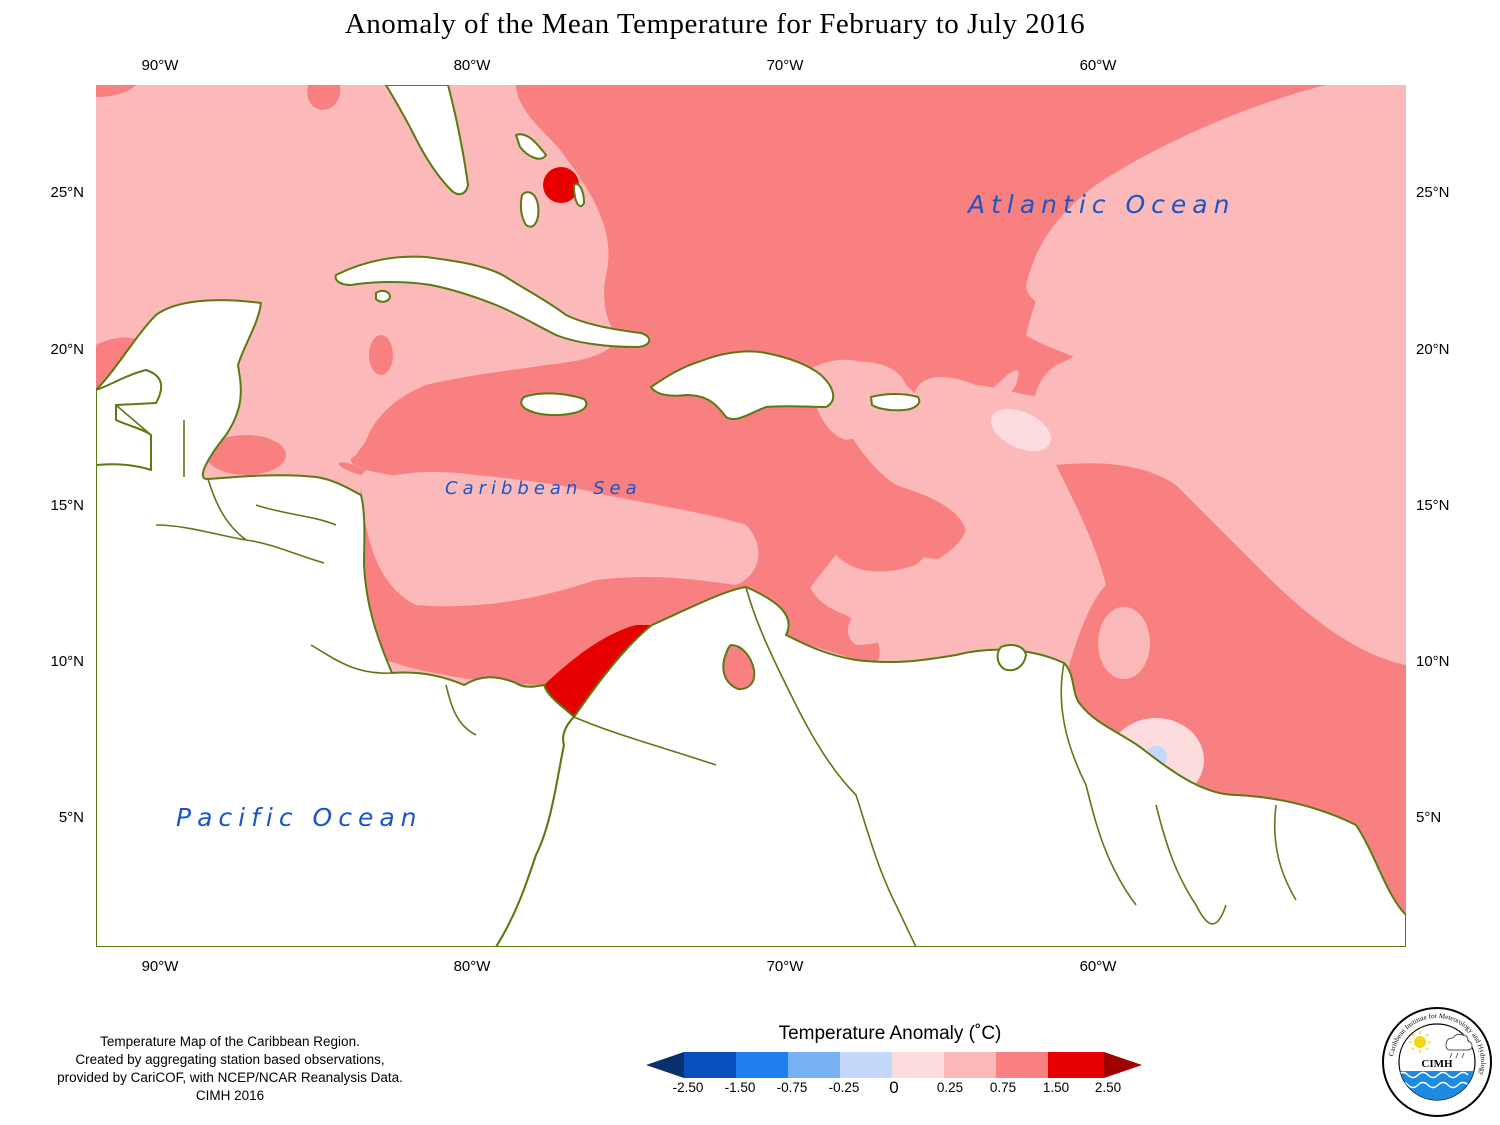 The image size is (1500, 1125). I want to click on lon-label-90w-bottom: 90°W, so click(160, 966).